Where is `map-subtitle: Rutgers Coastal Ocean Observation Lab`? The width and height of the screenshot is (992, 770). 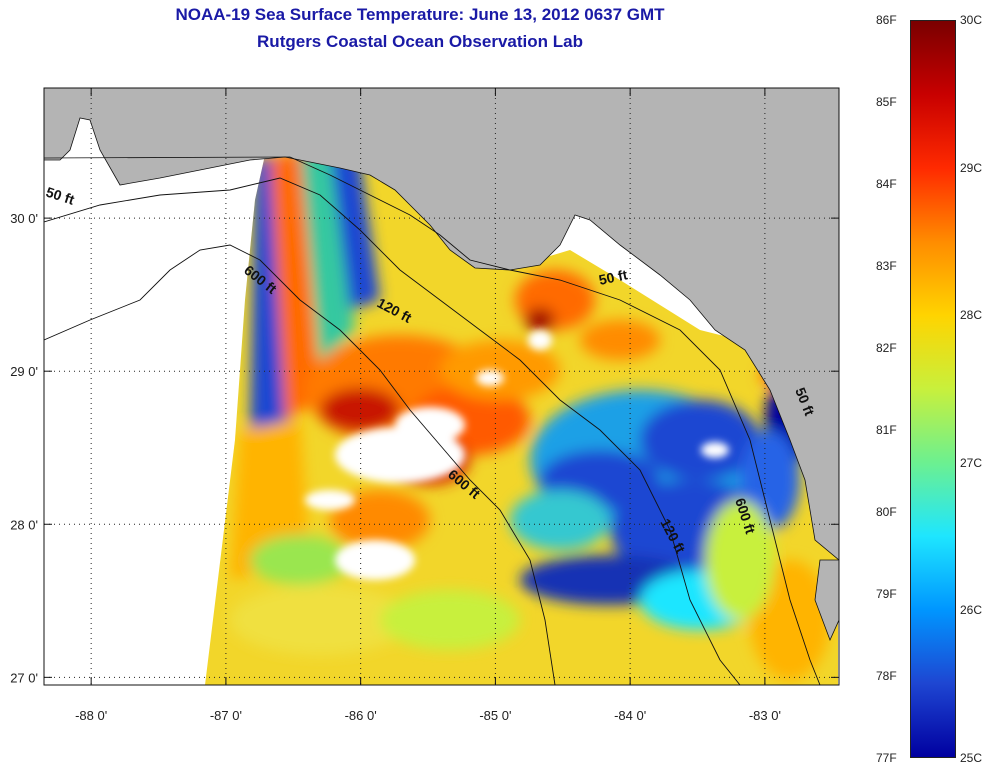 map-subtitle: Rutgers Coastal Ocean Observation Lab is located at coordinates (420, 41).